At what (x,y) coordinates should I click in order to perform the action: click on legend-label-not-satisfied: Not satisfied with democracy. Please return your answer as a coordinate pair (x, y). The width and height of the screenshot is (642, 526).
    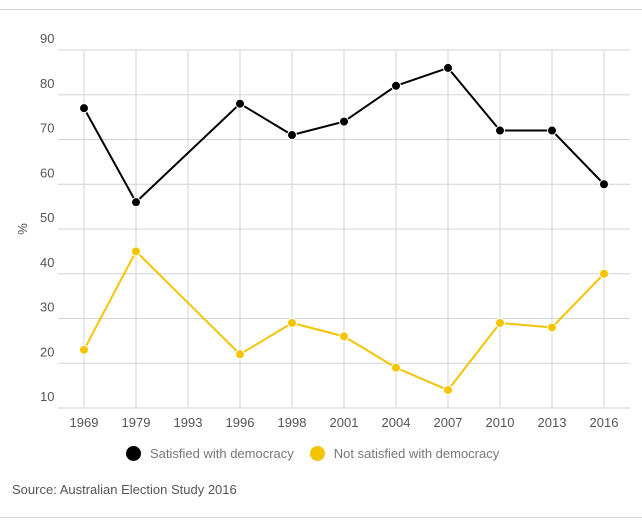
    Looking at the image, I should click on (416, 453).